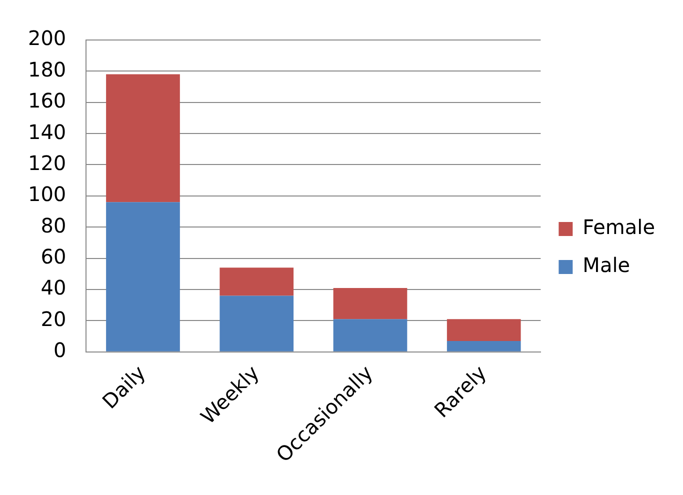  What do you see at coordinates (47, 132) in the screenshot?
I see `y-tick-label: 140` at bounding box center [47, 132].